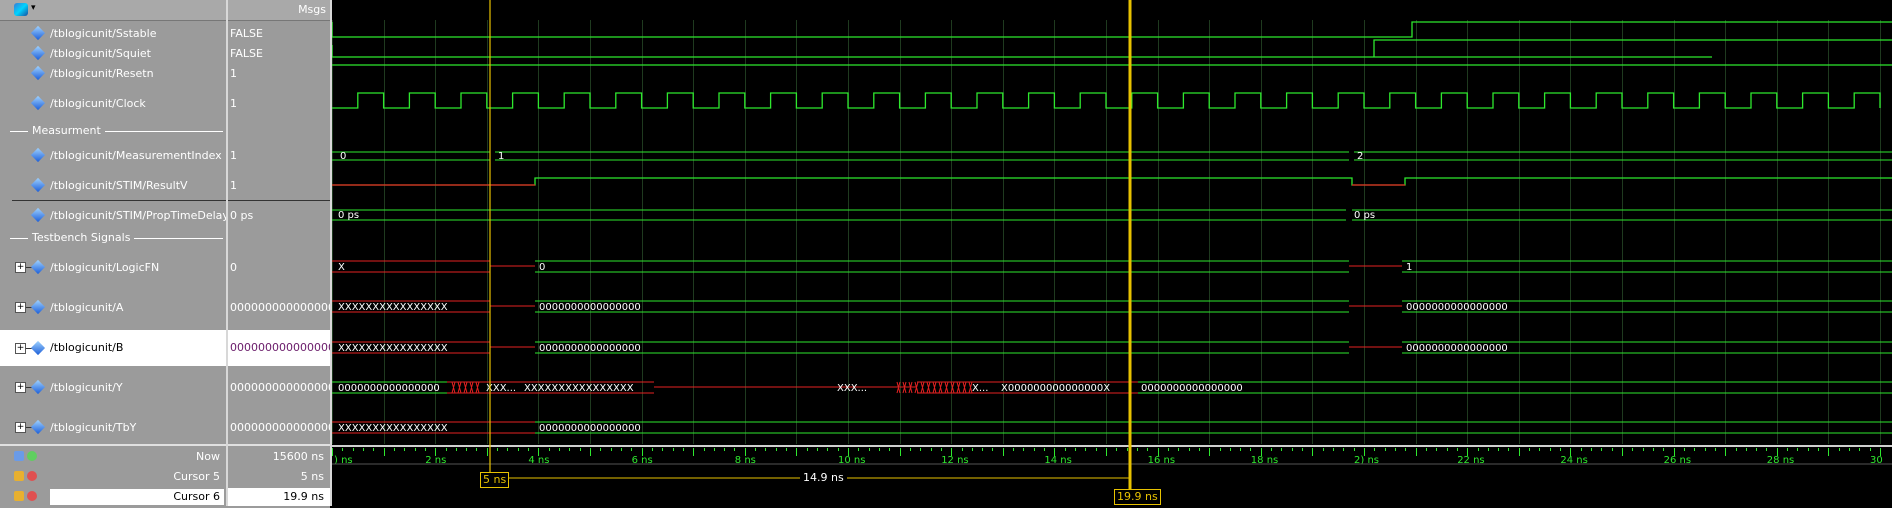 This screenshot has width=1892, height=508. What do you see at coordinates (495, 480) in the screenshot?
I see `cursor-5-time-box: 5 ns` at bounding box center [495, 480].